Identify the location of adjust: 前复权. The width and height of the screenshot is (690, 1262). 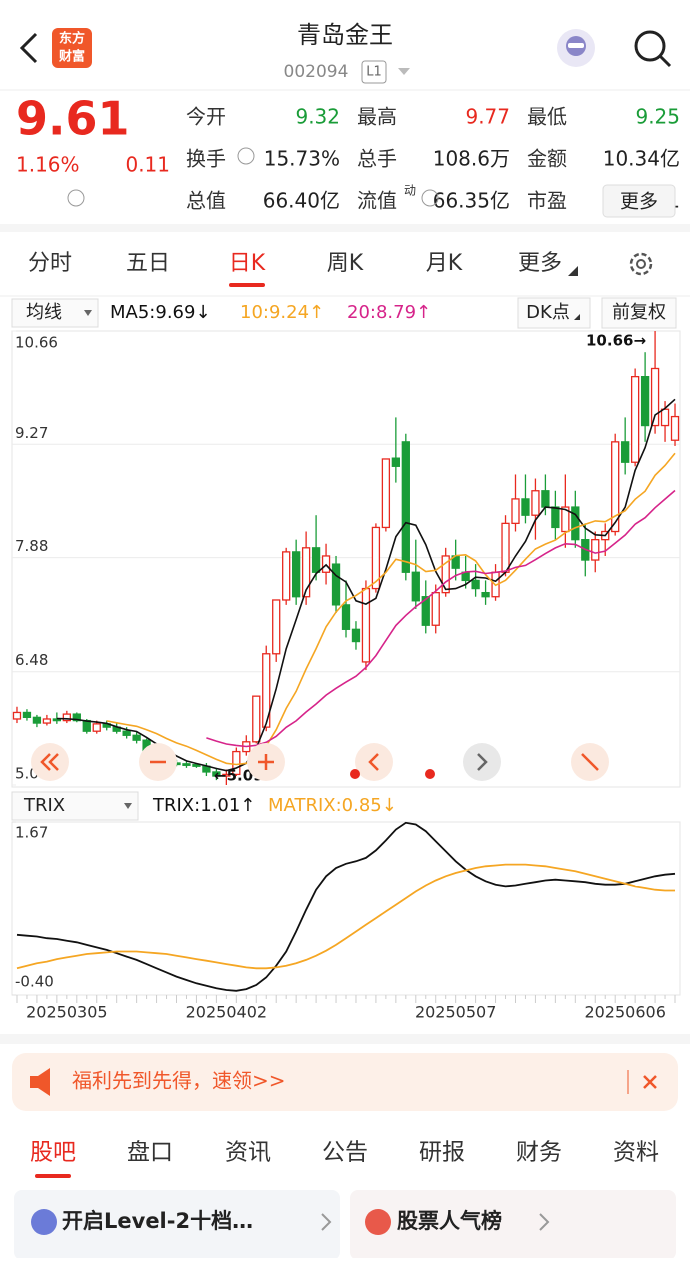
(639, 312).